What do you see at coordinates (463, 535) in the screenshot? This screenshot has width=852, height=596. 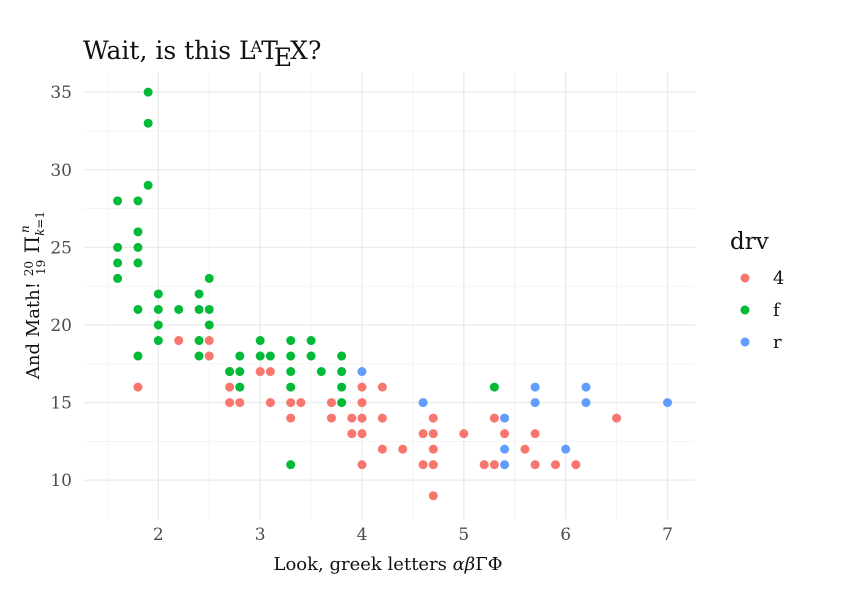 I see `x-tick-label: 5` at bounding box center [463, 535].